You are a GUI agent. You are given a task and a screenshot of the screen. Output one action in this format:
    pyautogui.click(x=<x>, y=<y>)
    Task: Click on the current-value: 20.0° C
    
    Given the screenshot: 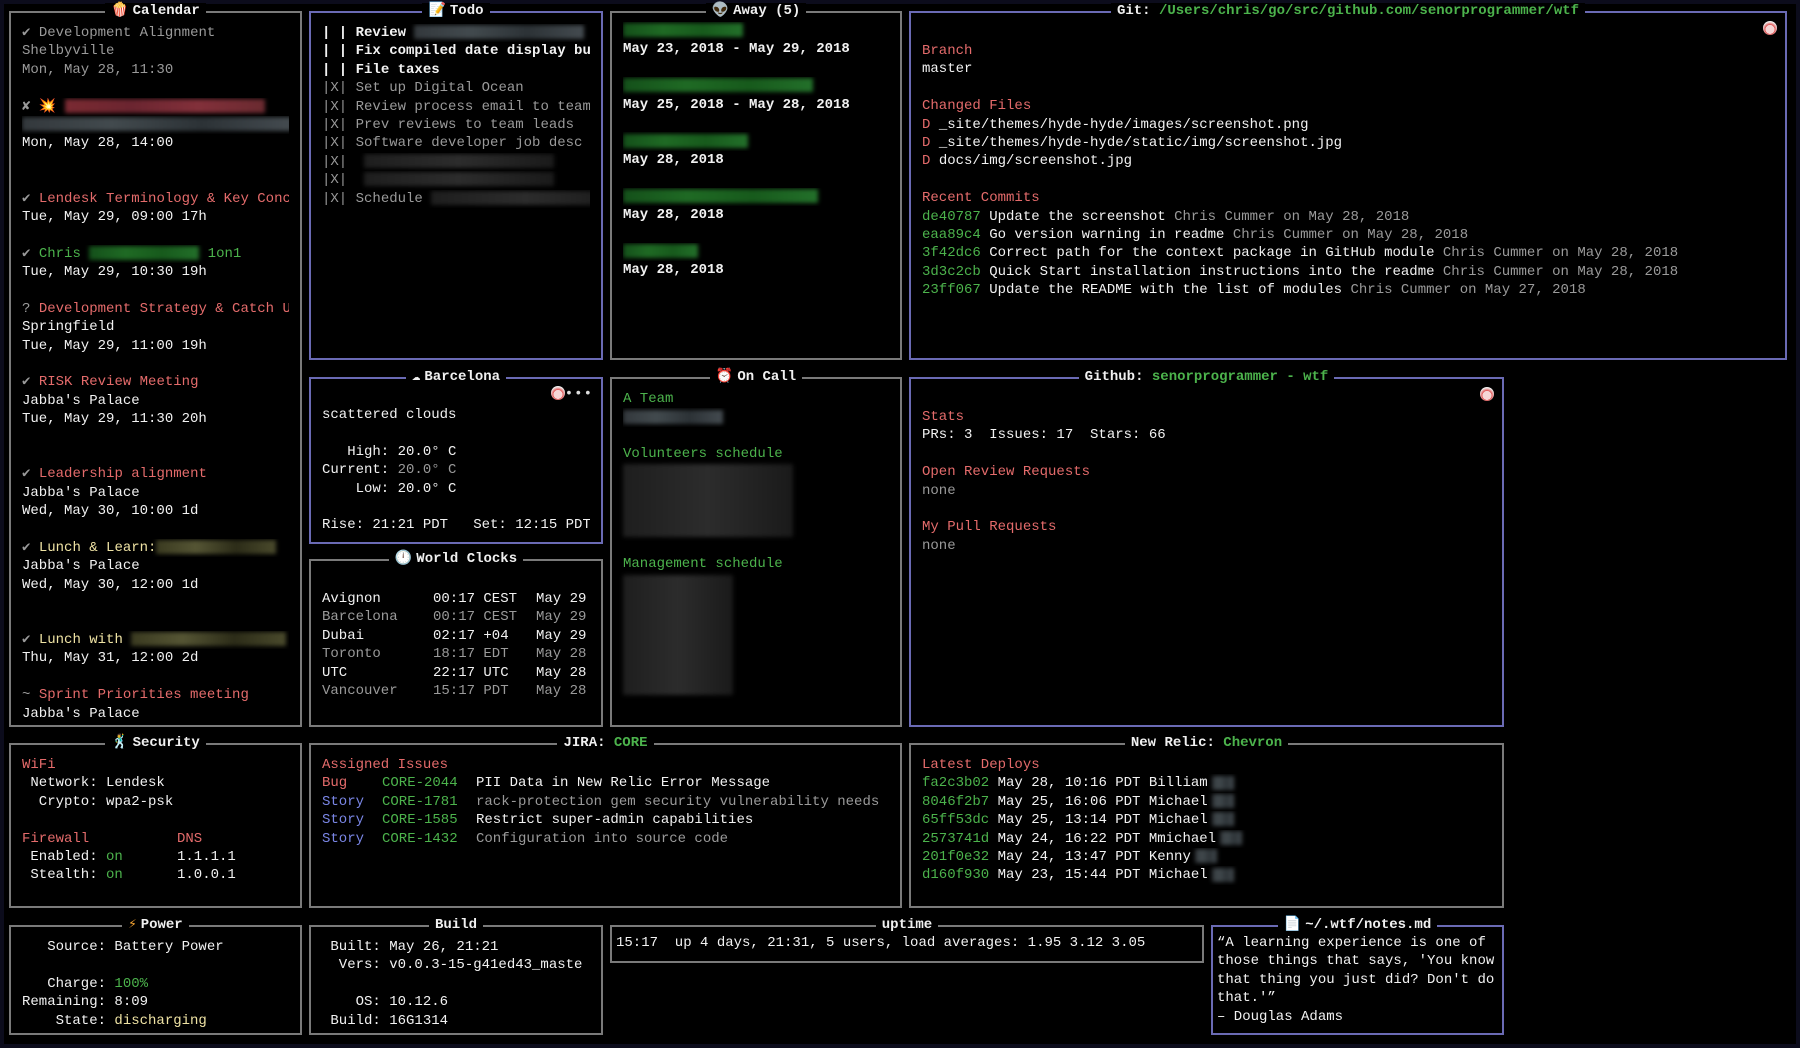 What is the action you would take?
    pyautogui.click(x=427, y=470)
    